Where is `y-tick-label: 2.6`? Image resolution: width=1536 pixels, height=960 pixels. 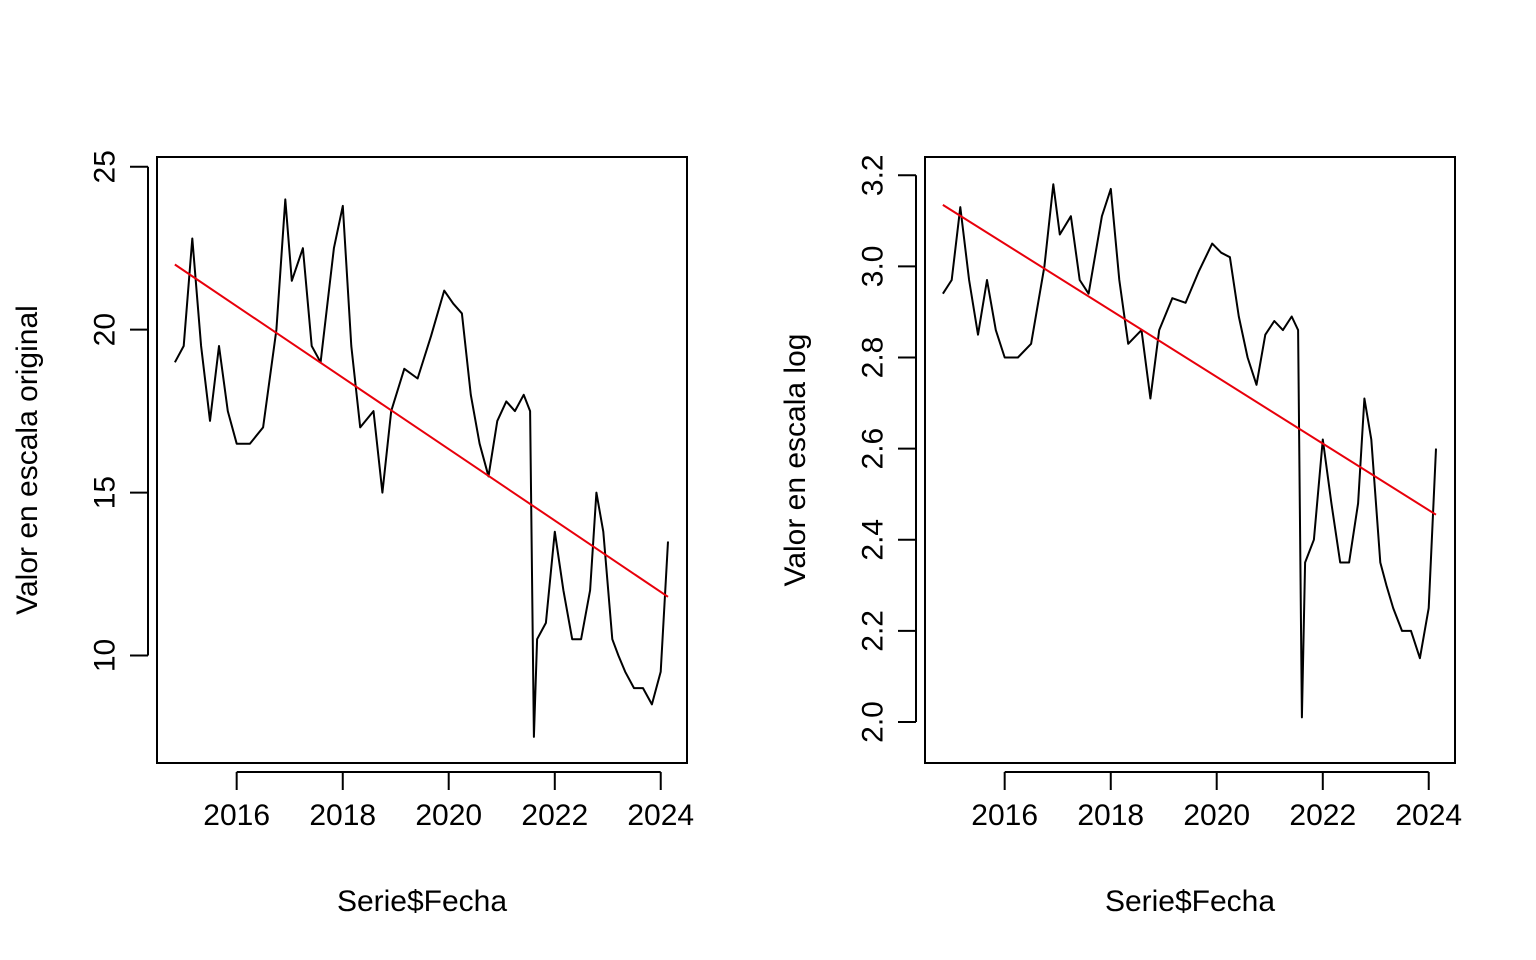 y-tick-label: 2.6 is located at coordinates (873, 449).